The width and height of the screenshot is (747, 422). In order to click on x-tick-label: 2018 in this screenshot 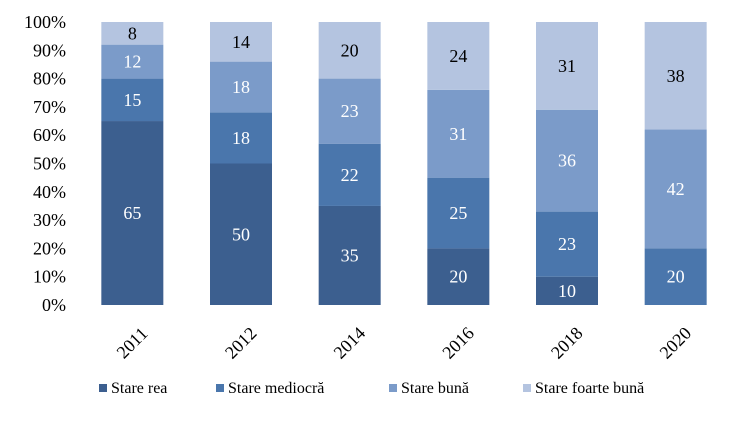, I will do `click(567, 343)`.